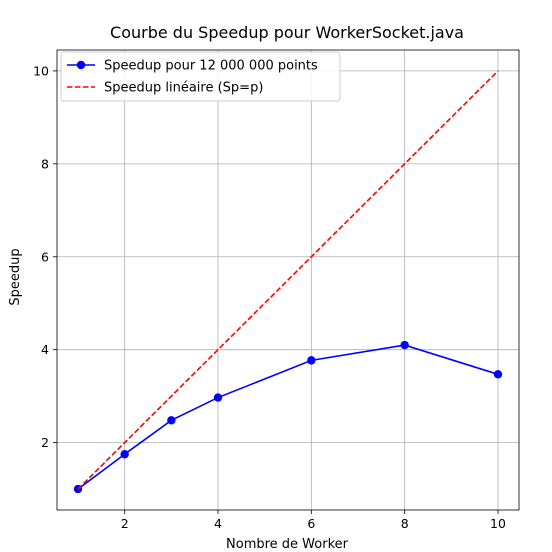 This screenshot has height=552, width=552. What do you see at coordinates (311, 523) in the screenshot?
I see `x-tick-label: 6` at bounding box center [311, 523].